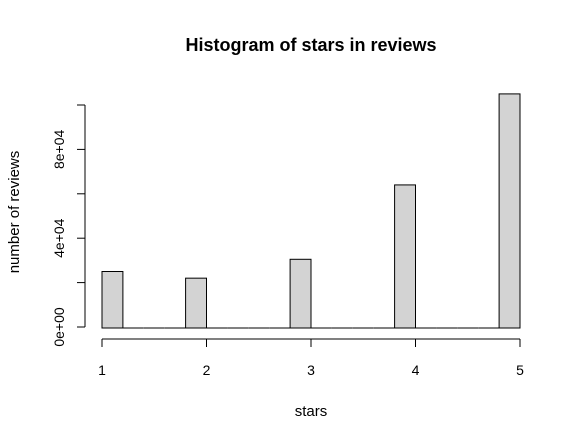 This screenshot has height=443, width=583. I want to click on x-tick-label: 5, so click(520, 370).